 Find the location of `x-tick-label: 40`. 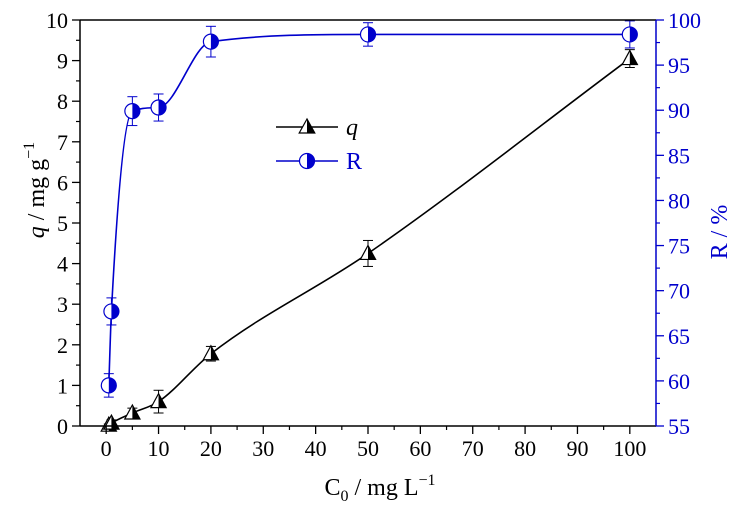

x-tick-label: 40 is located at coordinates (316, 448).